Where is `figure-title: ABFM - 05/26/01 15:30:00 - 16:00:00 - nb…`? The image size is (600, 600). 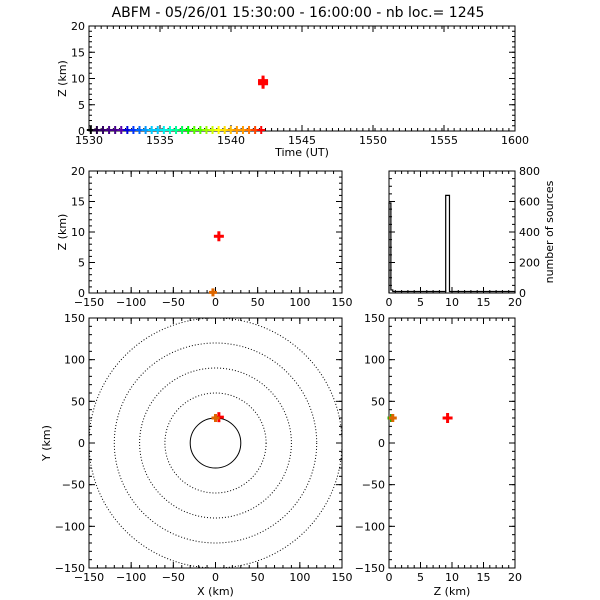
figure-title: ABFM - 05/26/01 15:30:00 - 16:00:00 - nb… is located at coordinates (298, 13).